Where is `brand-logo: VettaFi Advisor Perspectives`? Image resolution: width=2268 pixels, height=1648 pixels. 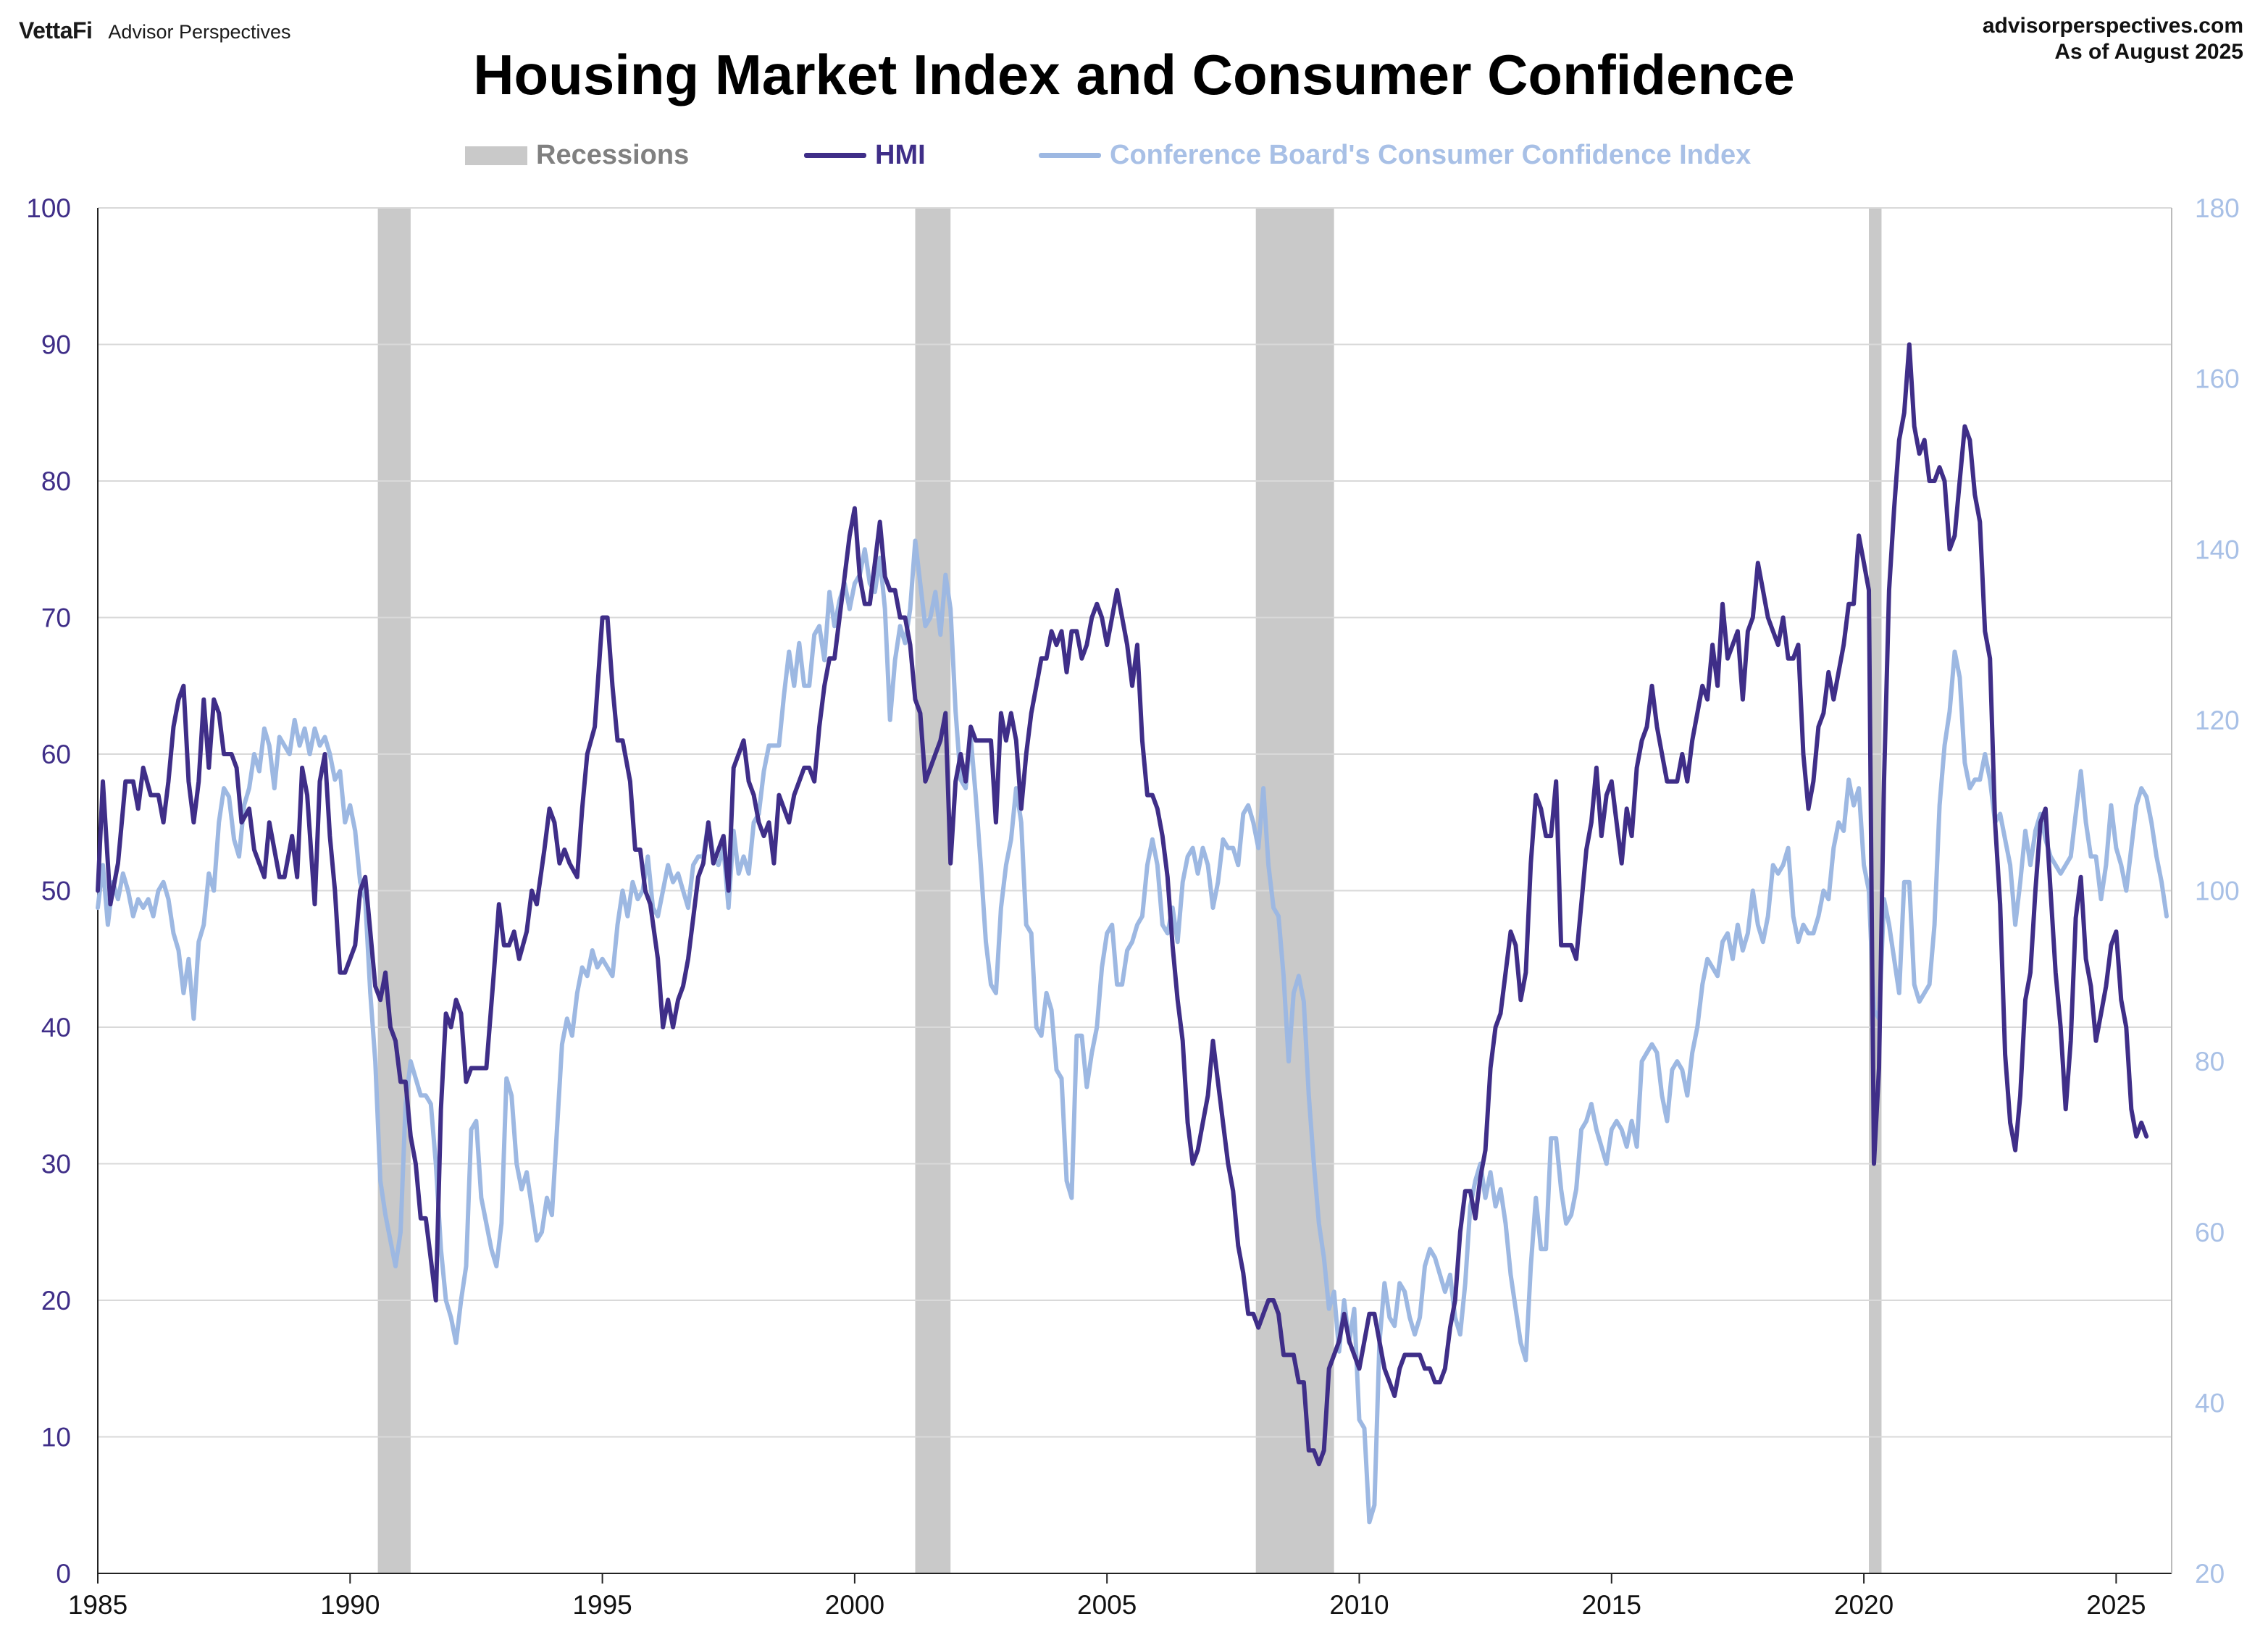 brand-logo: VettaFi Advisor Perspectives is located at coordinates (155, 30).